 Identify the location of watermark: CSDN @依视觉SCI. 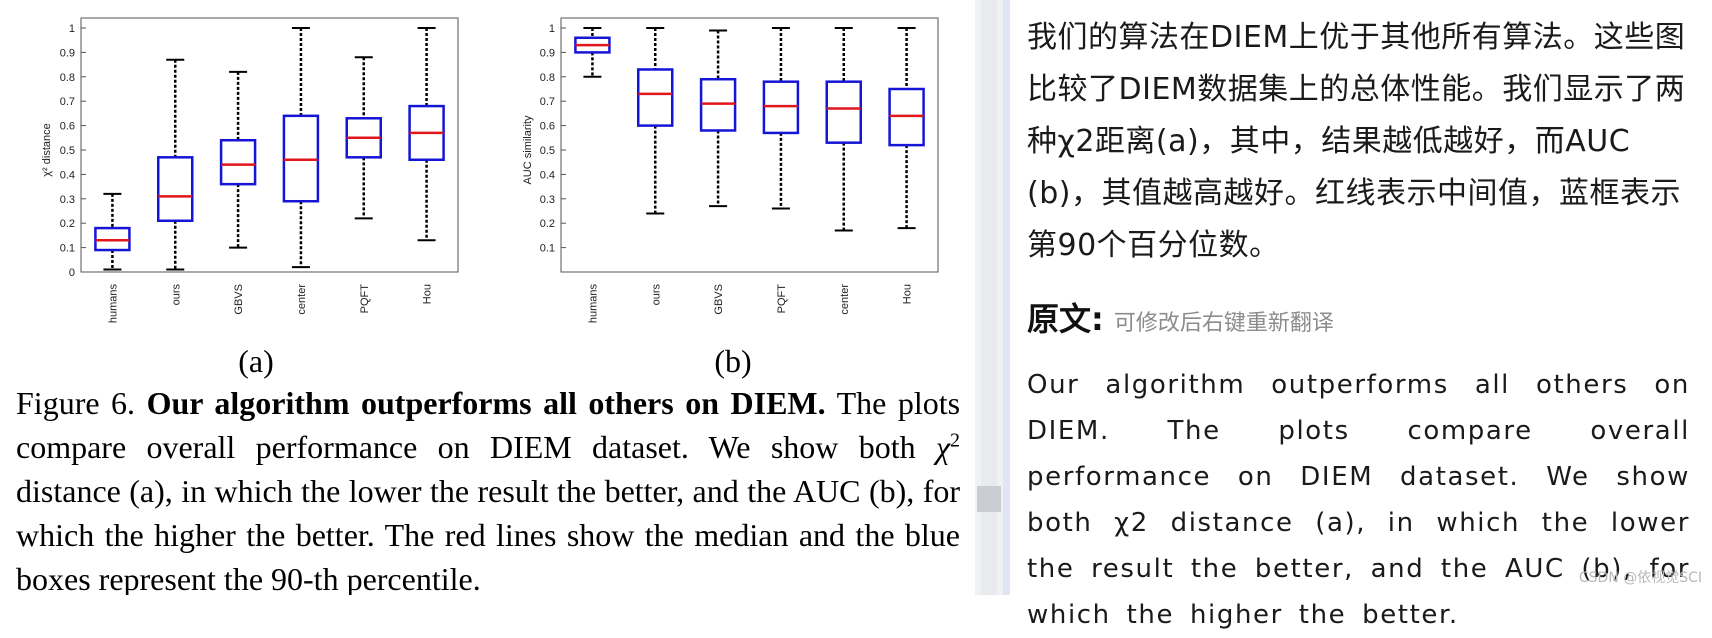
(1640, 578).